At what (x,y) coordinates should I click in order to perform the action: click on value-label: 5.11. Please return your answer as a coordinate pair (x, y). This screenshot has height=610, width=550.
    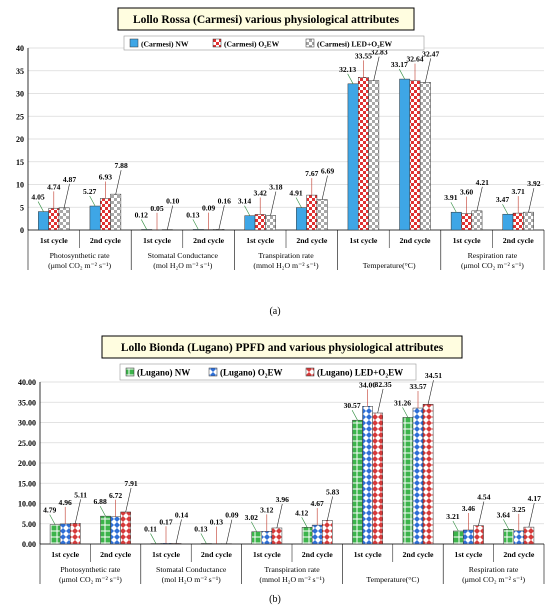
    Looking at the image, I should click on (80, 494).